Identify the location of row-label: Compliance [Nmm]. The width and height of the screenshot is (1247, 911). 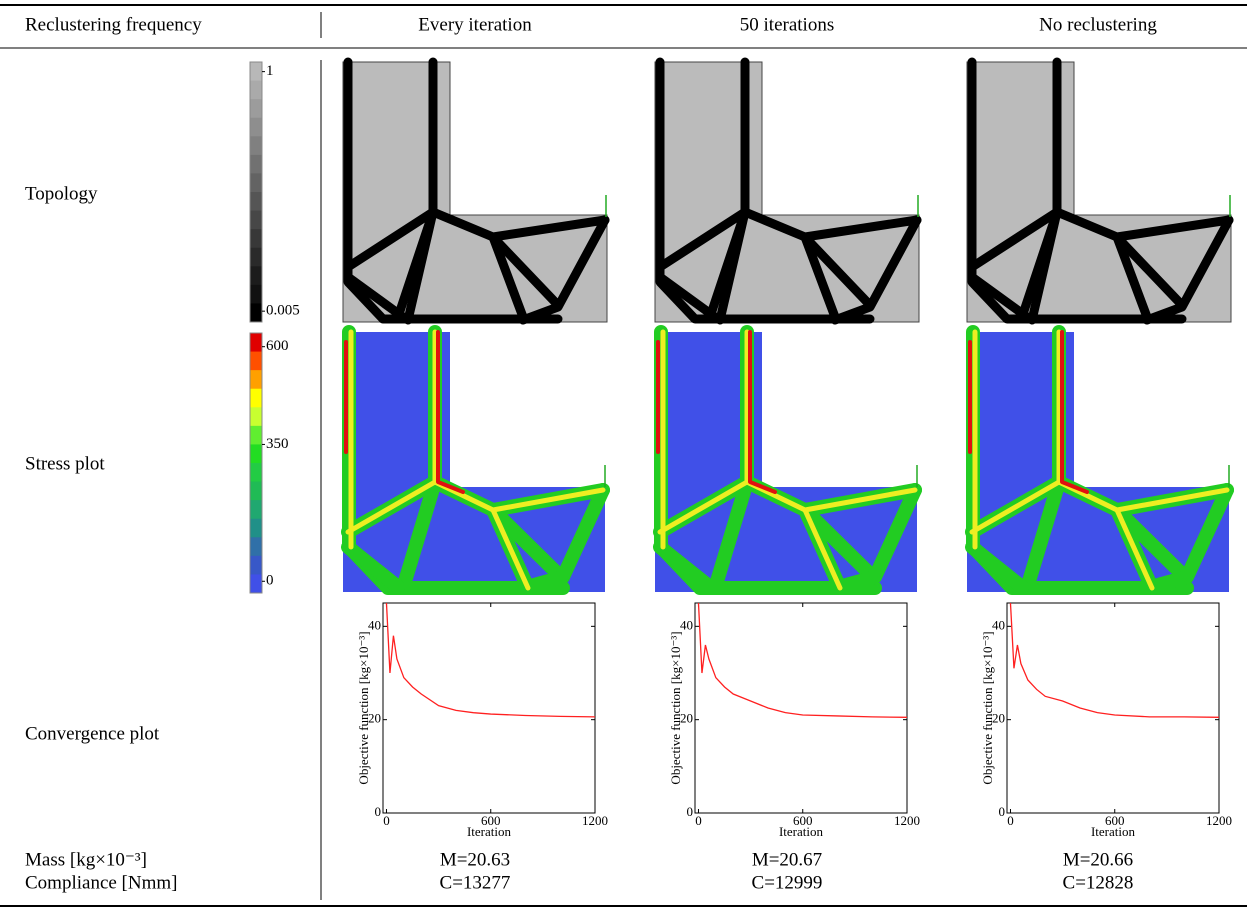
(101, 882).